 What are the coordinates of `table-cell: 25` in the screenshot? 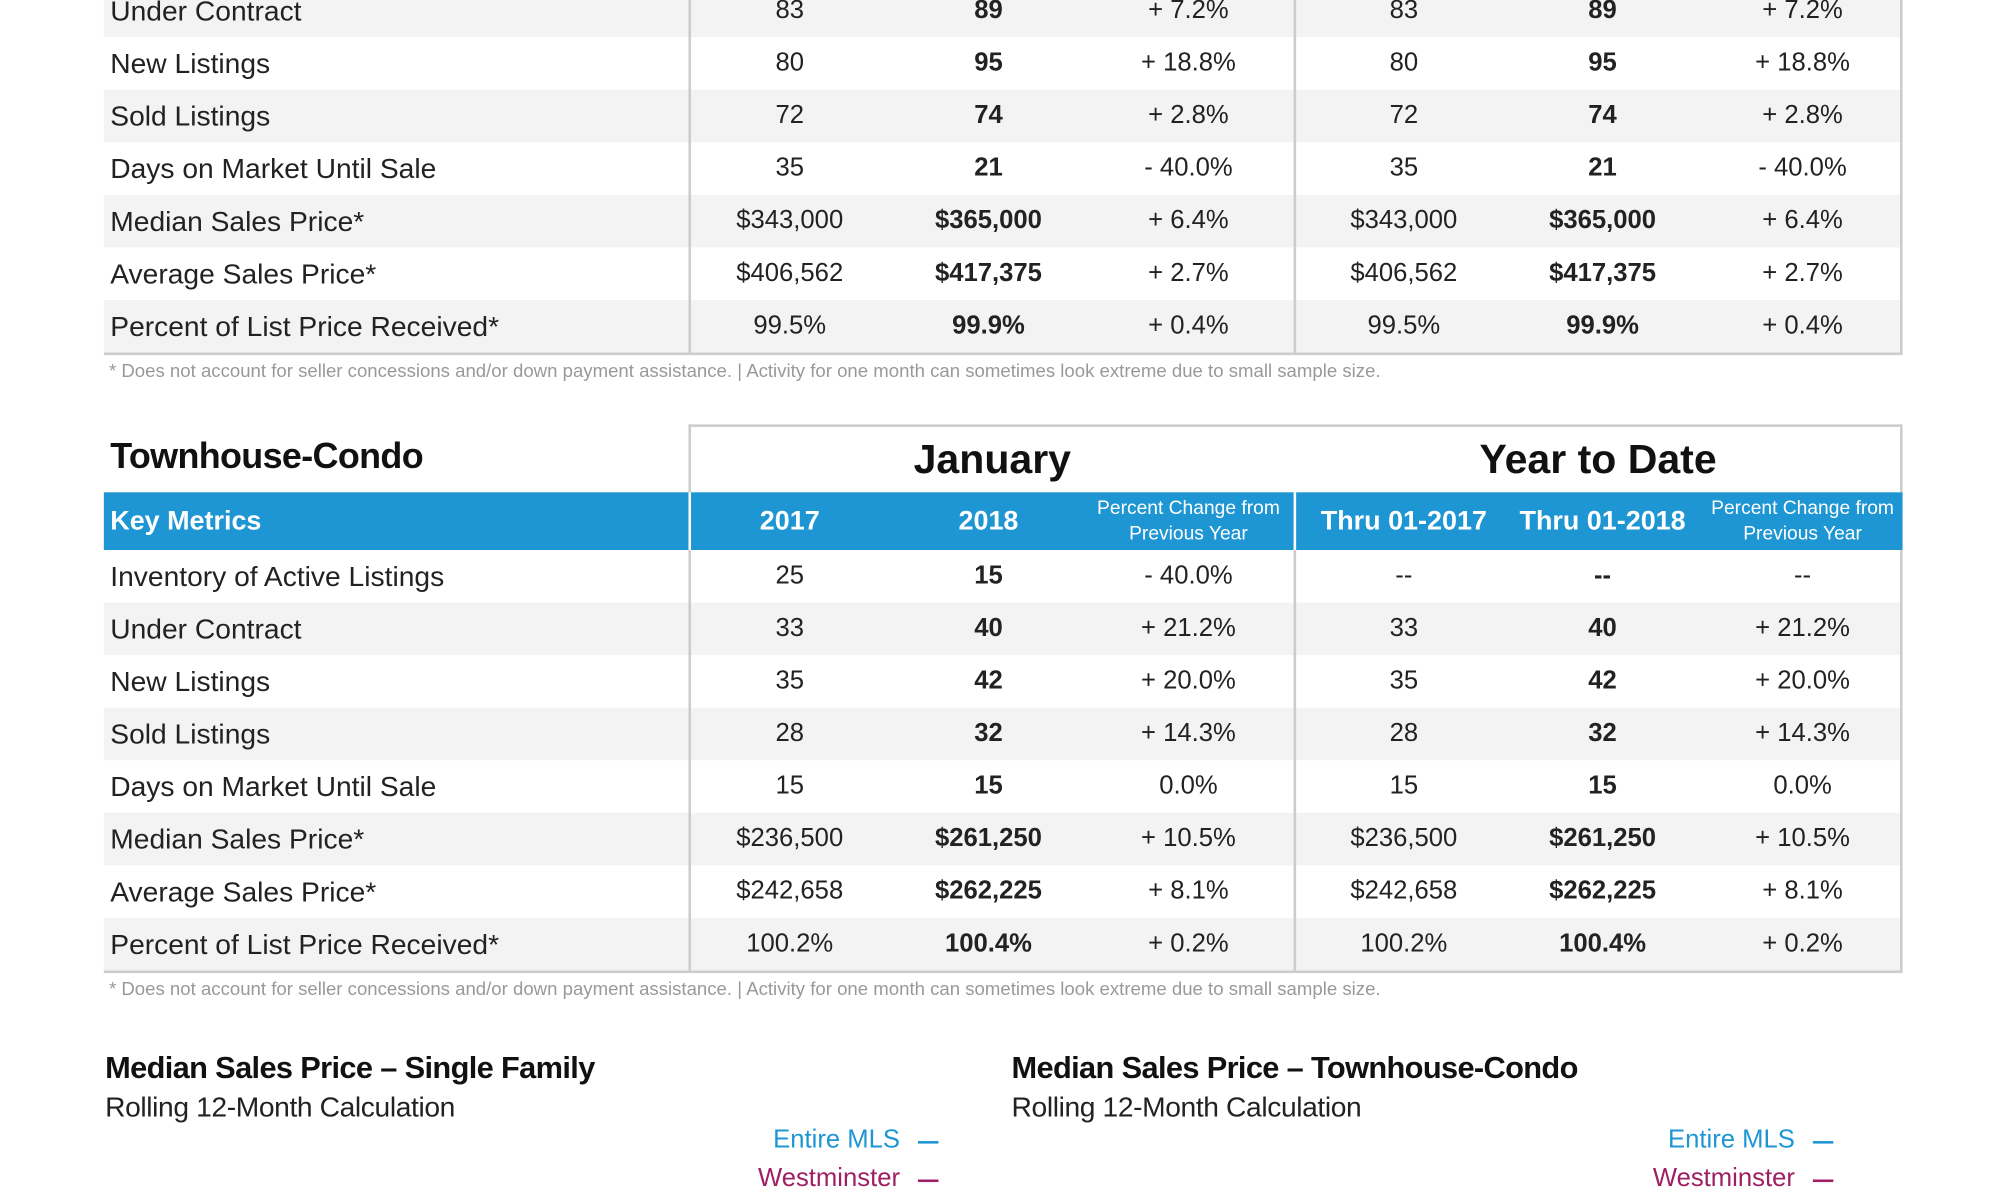 It's located at (790, 575).